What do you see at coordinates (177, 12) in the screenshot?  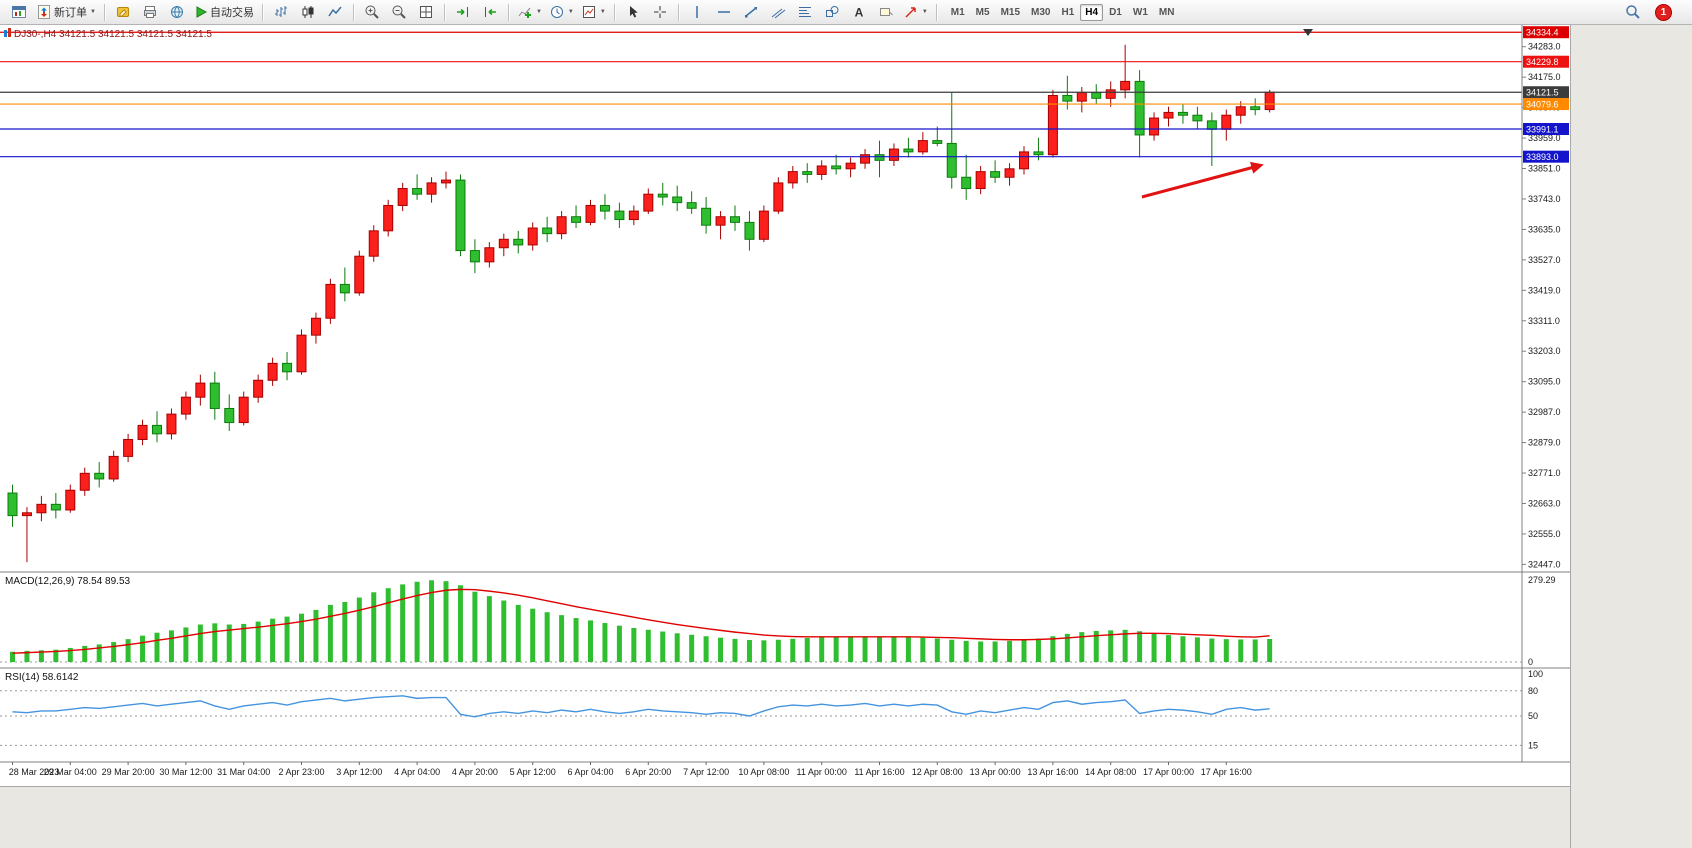 I see `community-button` at bounding box center [177, 12].